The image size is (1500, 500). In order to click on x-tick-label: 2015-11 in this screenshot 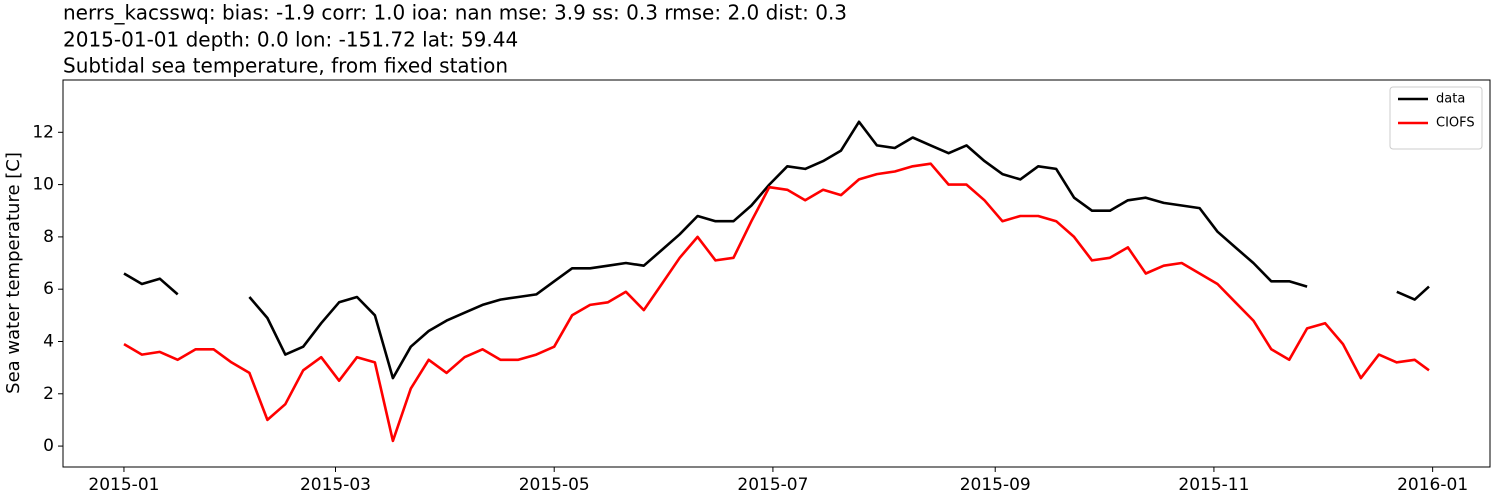, I will do `click(1213, 485)`.